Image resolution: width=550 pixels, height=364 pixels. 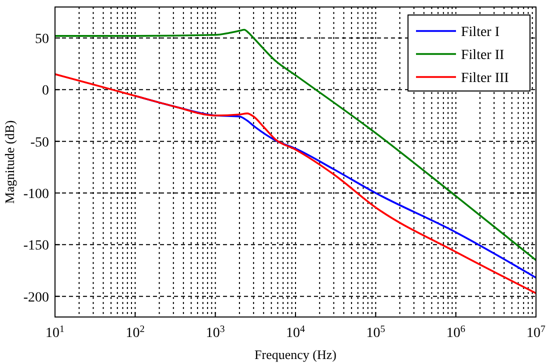 What do you see at coordinates (485, 78) in the screenshot?
I see `legend-label: Filter III` at bounding box center [485, 78].